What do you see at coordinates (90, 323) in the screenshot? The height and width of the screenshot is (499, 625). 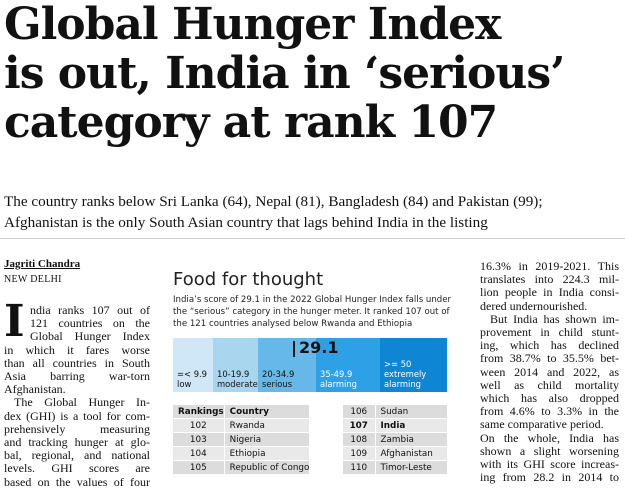 I see `text-line: 121 countries on the` at bounding box center [90, 323].